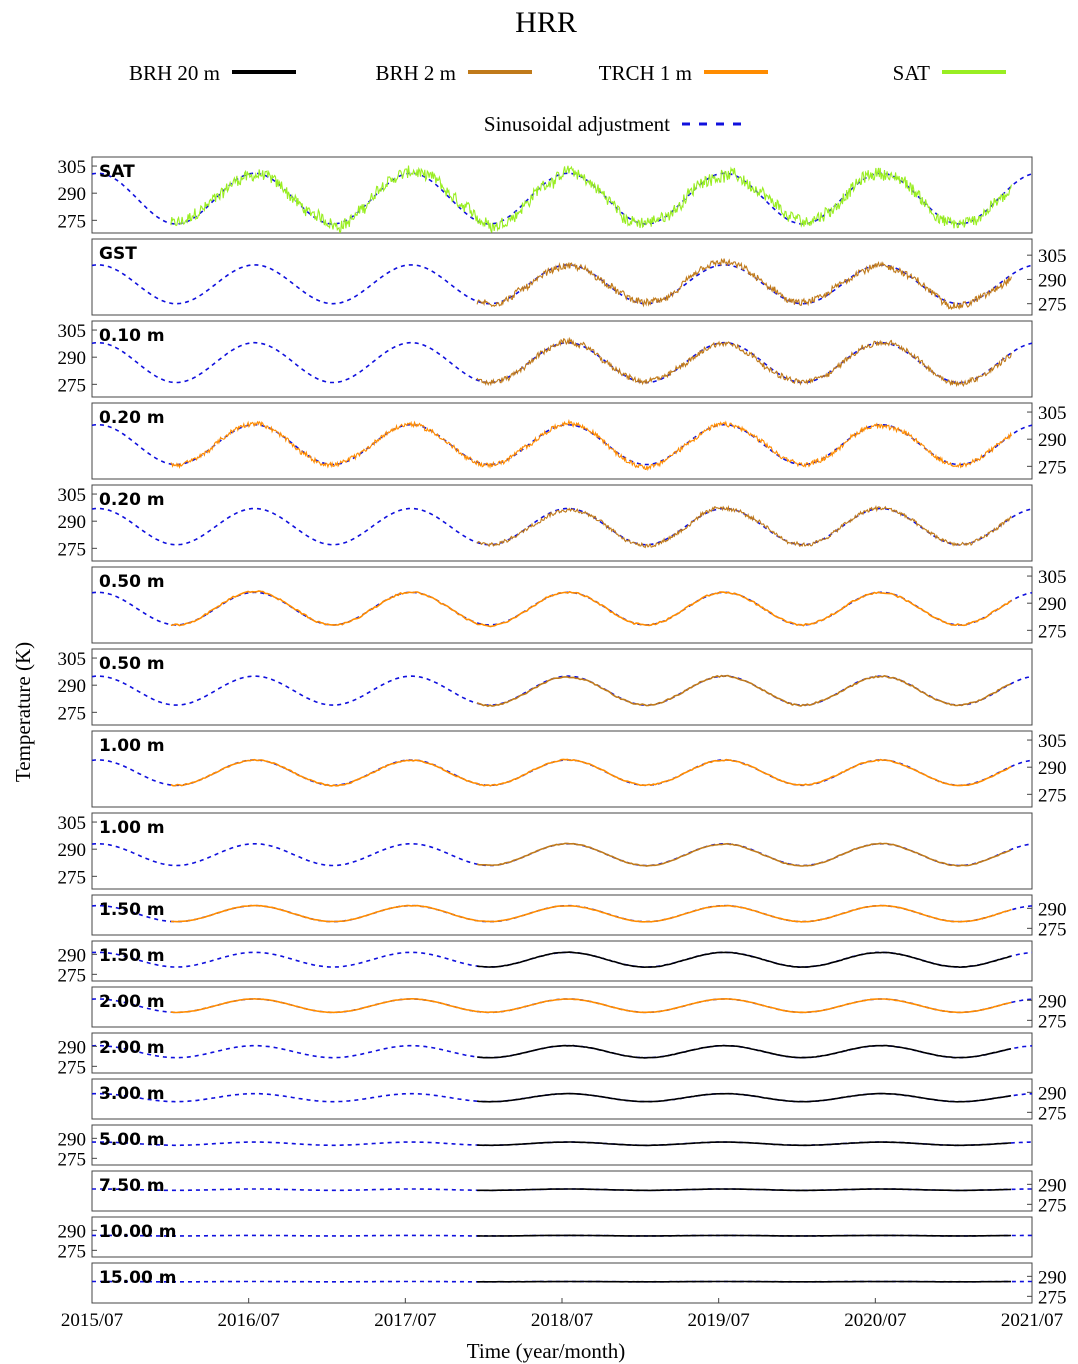 The width and height of the screenshot is (1078, 1364). Describe the element at coordinates (137, 1232) in the screenshot. I see `panel-label: 10.00 m` at that location.